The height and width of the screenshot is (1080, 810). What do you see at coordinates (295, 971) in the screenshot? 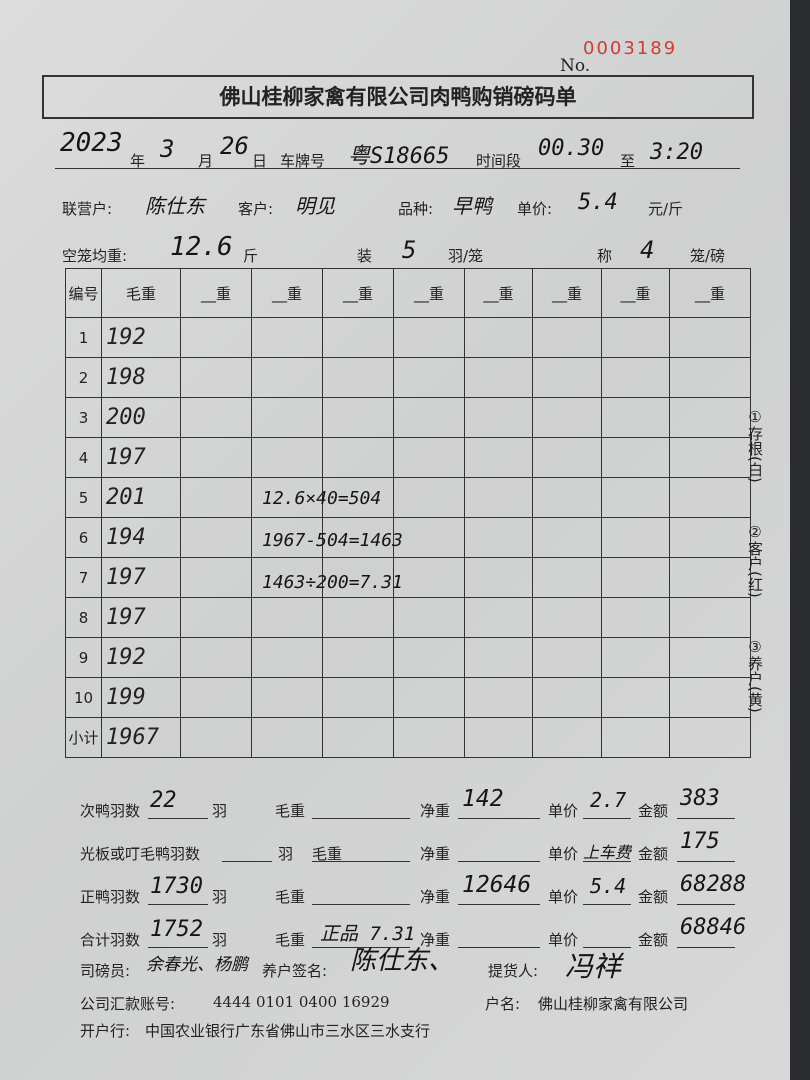
I see `farmer-label: 养户签名:` at bounding box center [295, 971].